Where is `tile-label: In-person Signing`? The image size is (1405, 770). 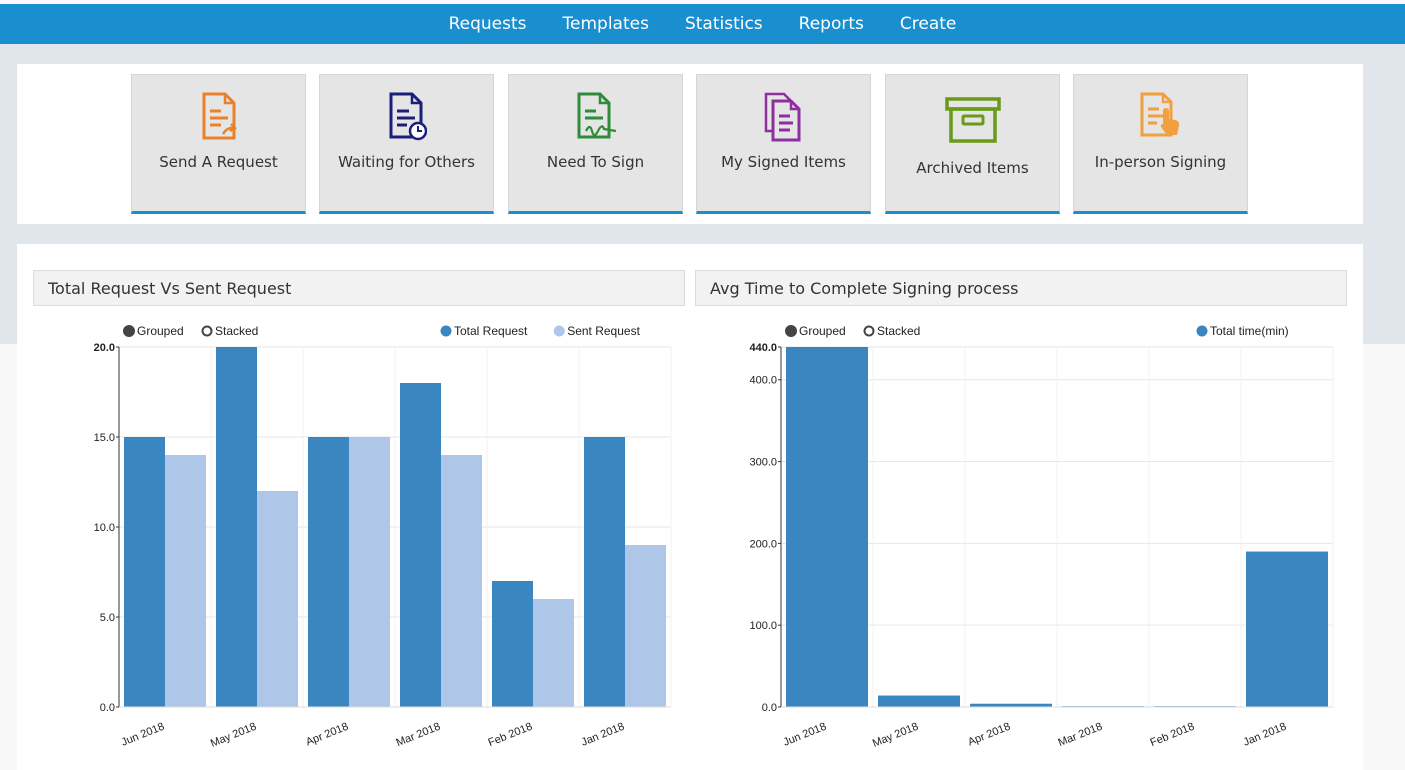 tile-label: In-person Signing is located at coordinates (1160, 162).